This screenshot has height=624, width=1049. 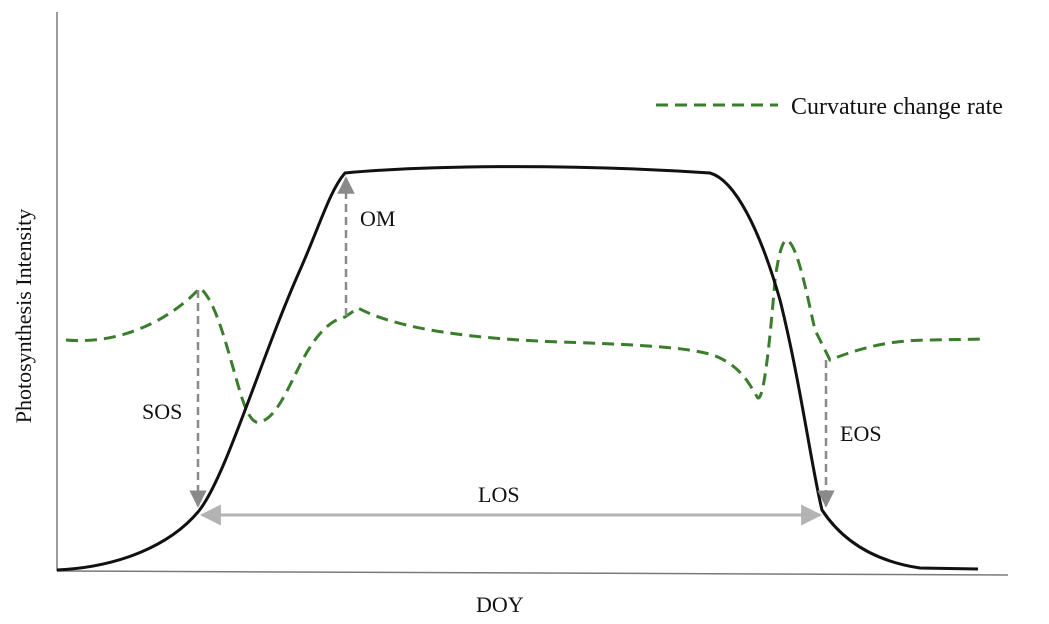 I want to click on legend: Curvature change rate, so click(x=829, y=107).